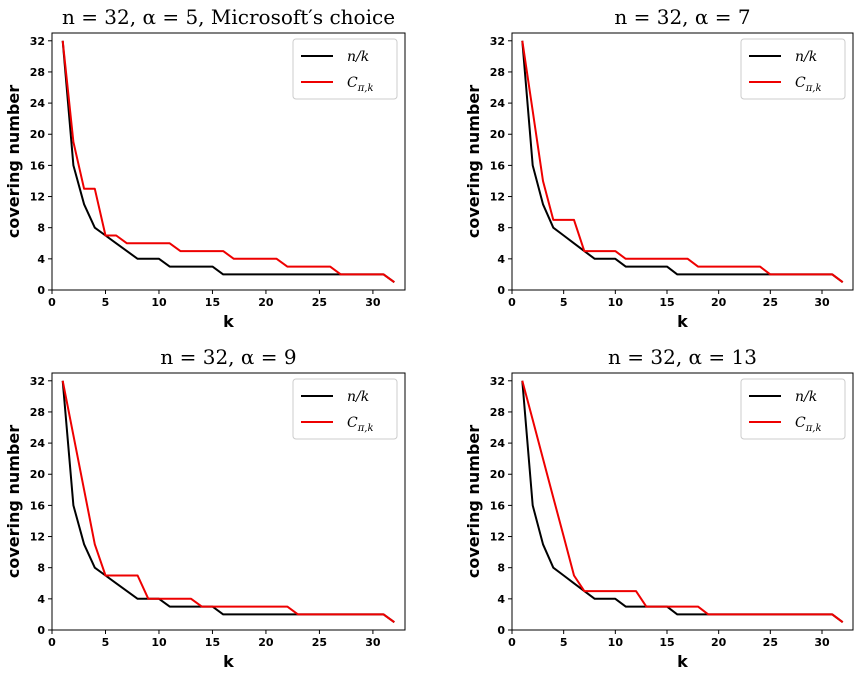 The image size is (856, 673). What do you see at coordinates (228, 17) in the screenshot?
I see `chart-title: n = 32, α = 5, Microsoft′s choice` at bounding box center [228, 17].